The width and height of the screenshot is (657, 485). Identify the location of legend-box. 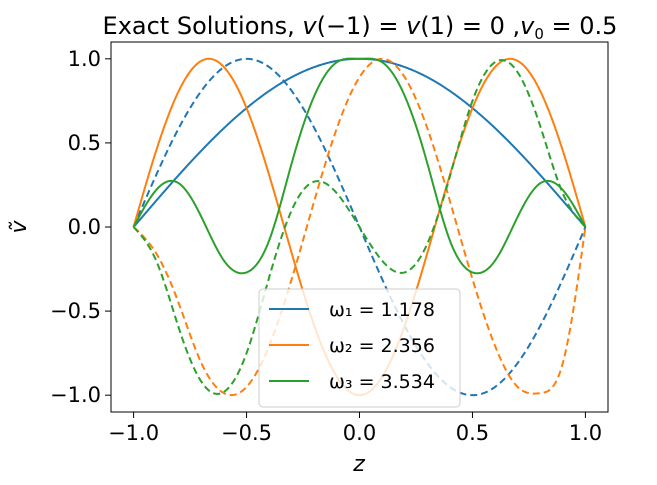
(359, 348).